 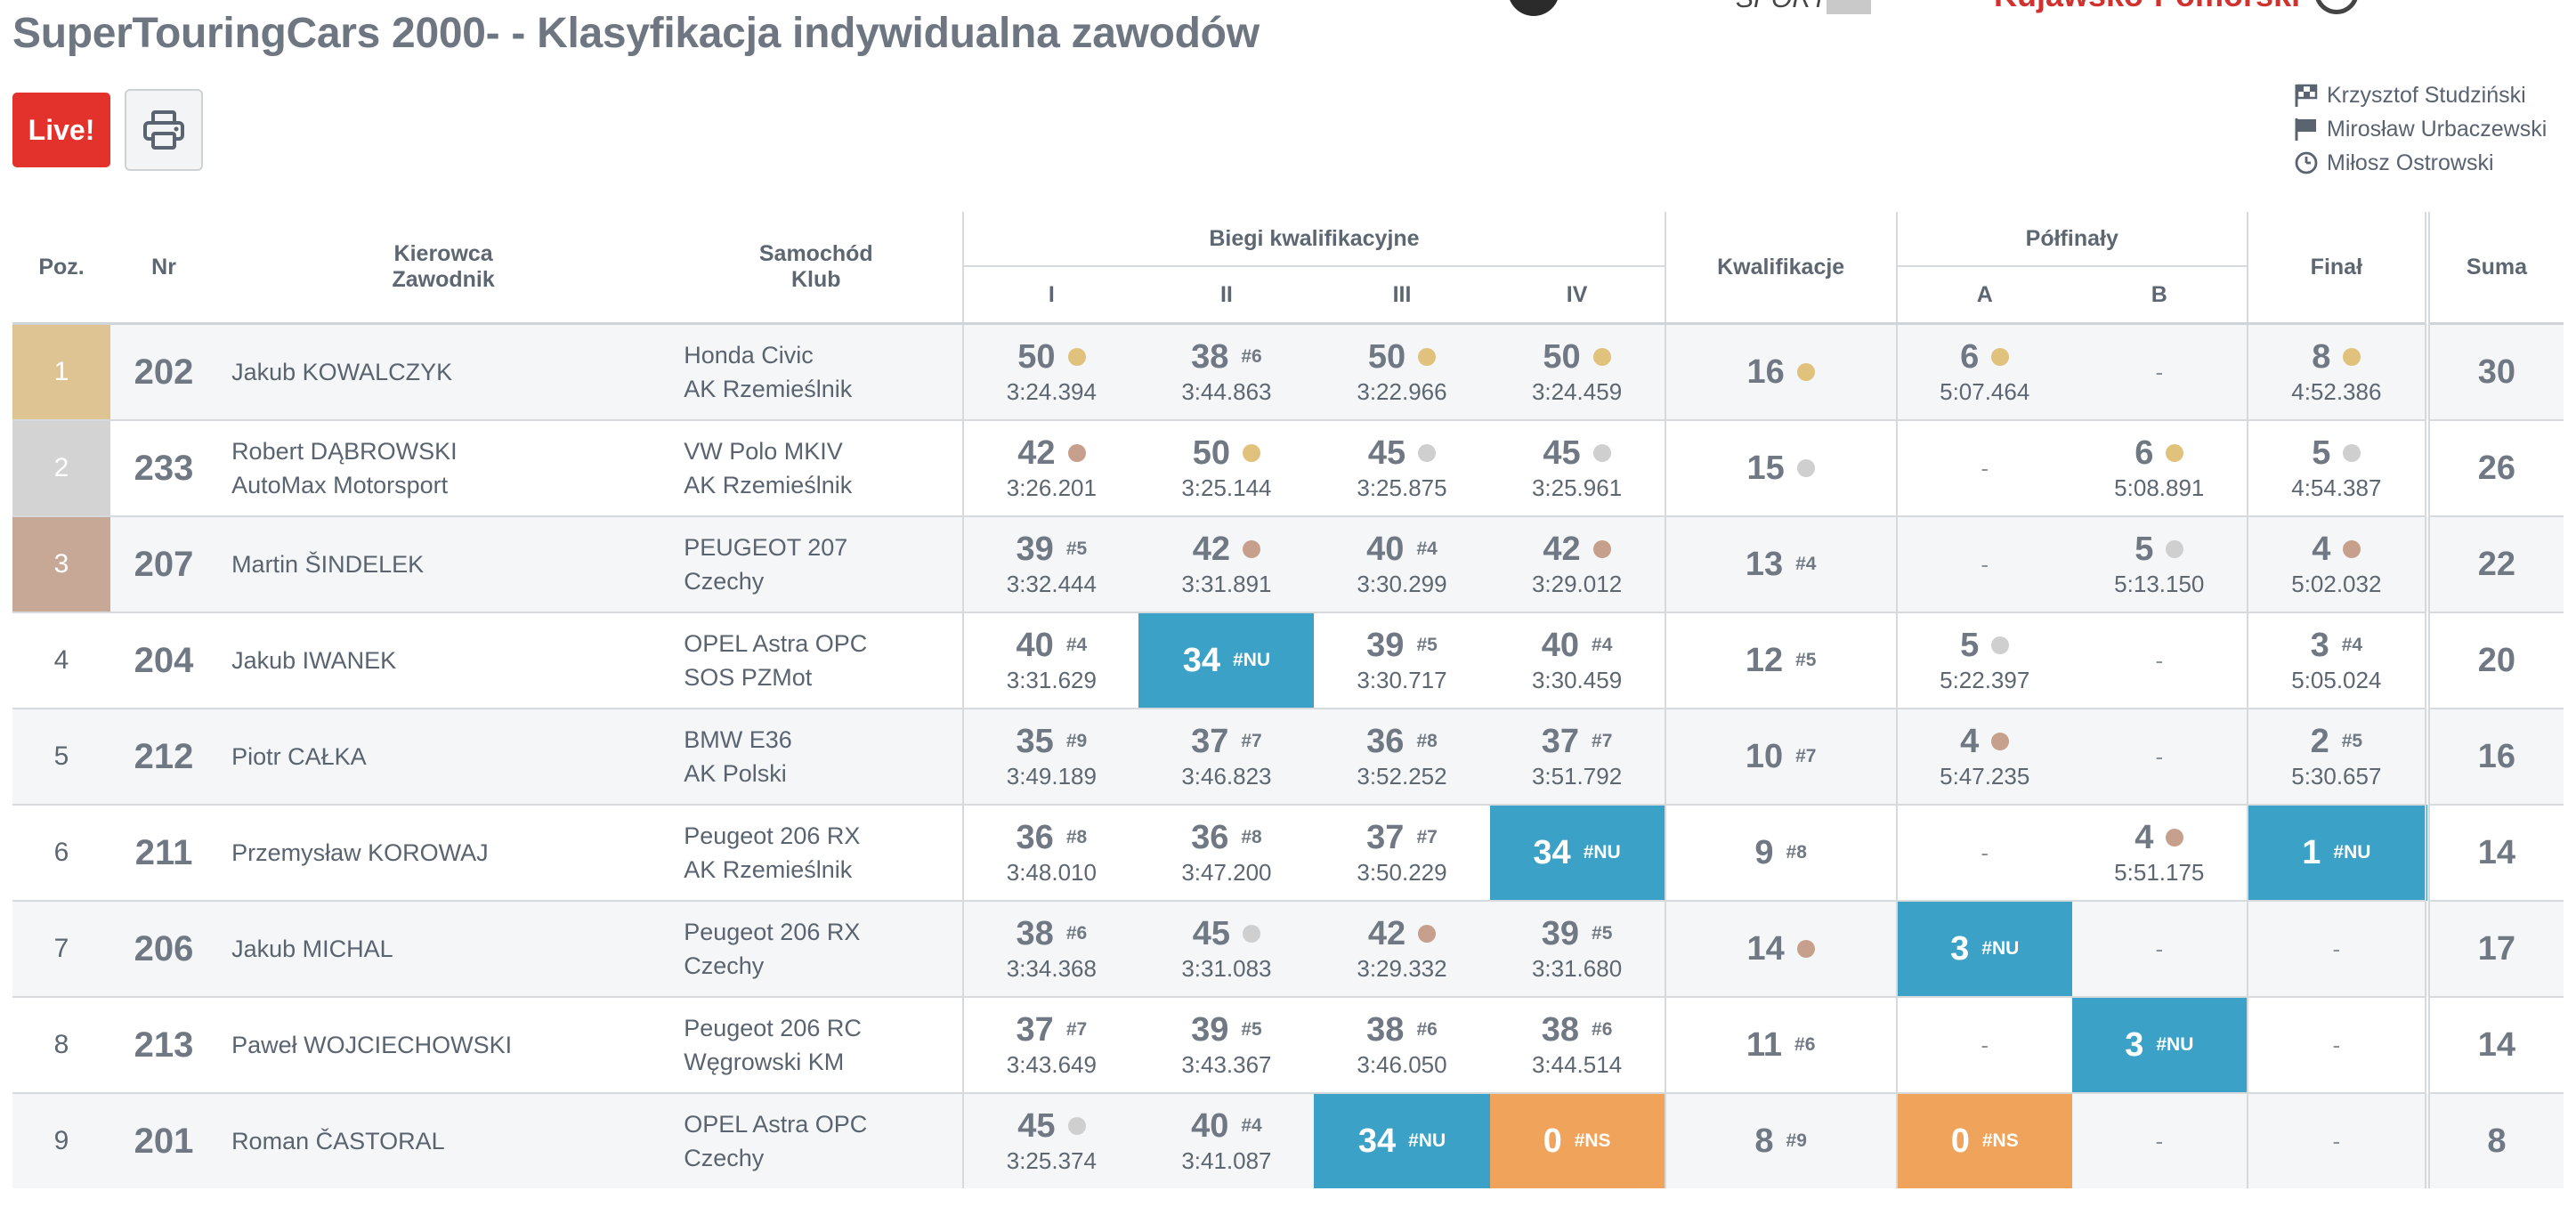 I want to click on heat-result-cell: 36 #8 3:48.010, so click(x=1050, y=853).